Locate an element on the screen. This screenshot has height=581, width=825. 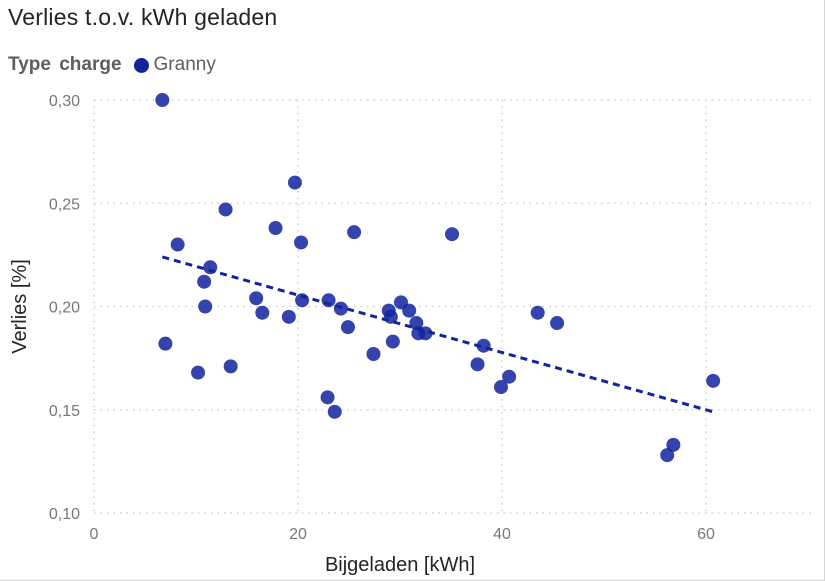
y-axis-title: Verlies [%] is located at coordinates (20, 306).